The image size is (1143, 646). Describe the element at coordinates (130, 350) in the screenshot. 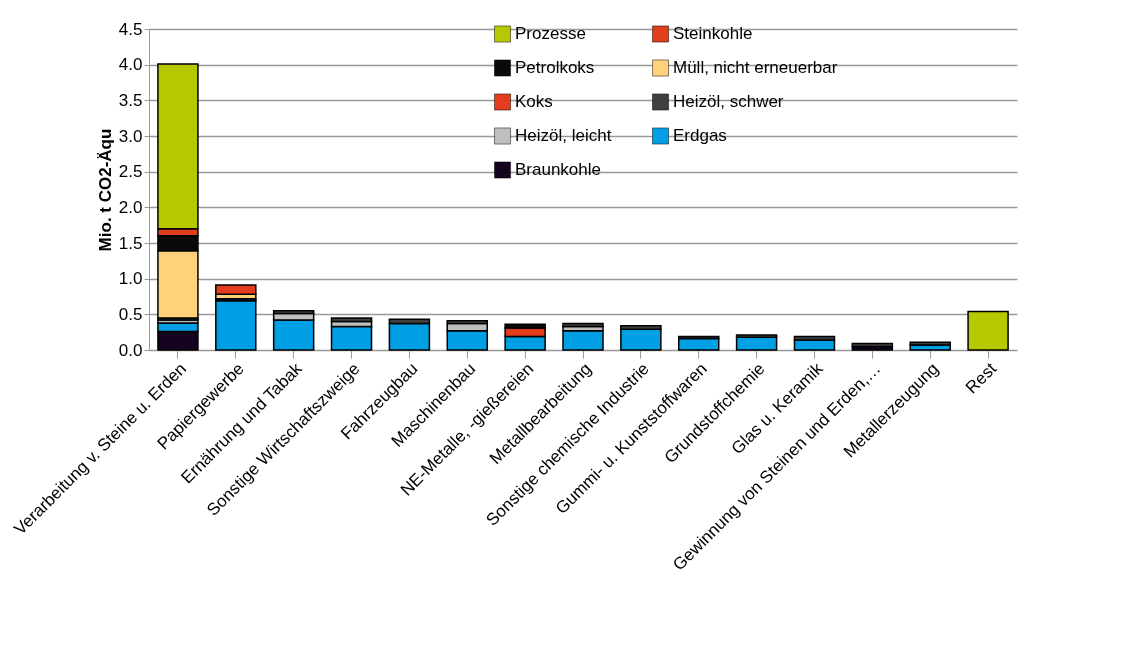

I see `y-tick-label: 0.0` at that location.